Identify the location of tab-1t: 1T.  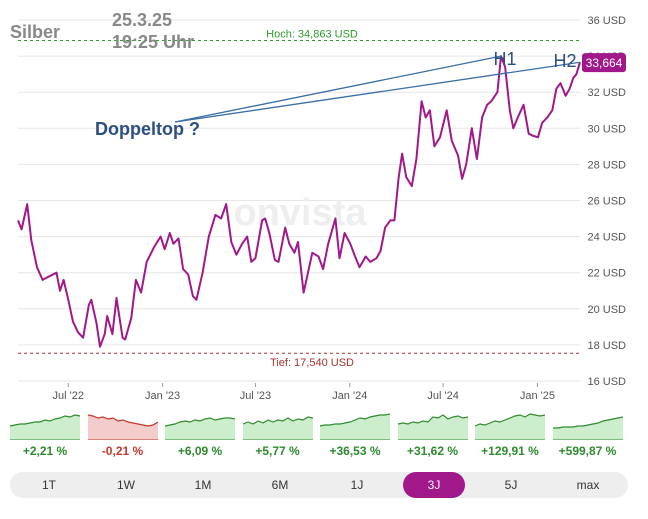
(48, 485).